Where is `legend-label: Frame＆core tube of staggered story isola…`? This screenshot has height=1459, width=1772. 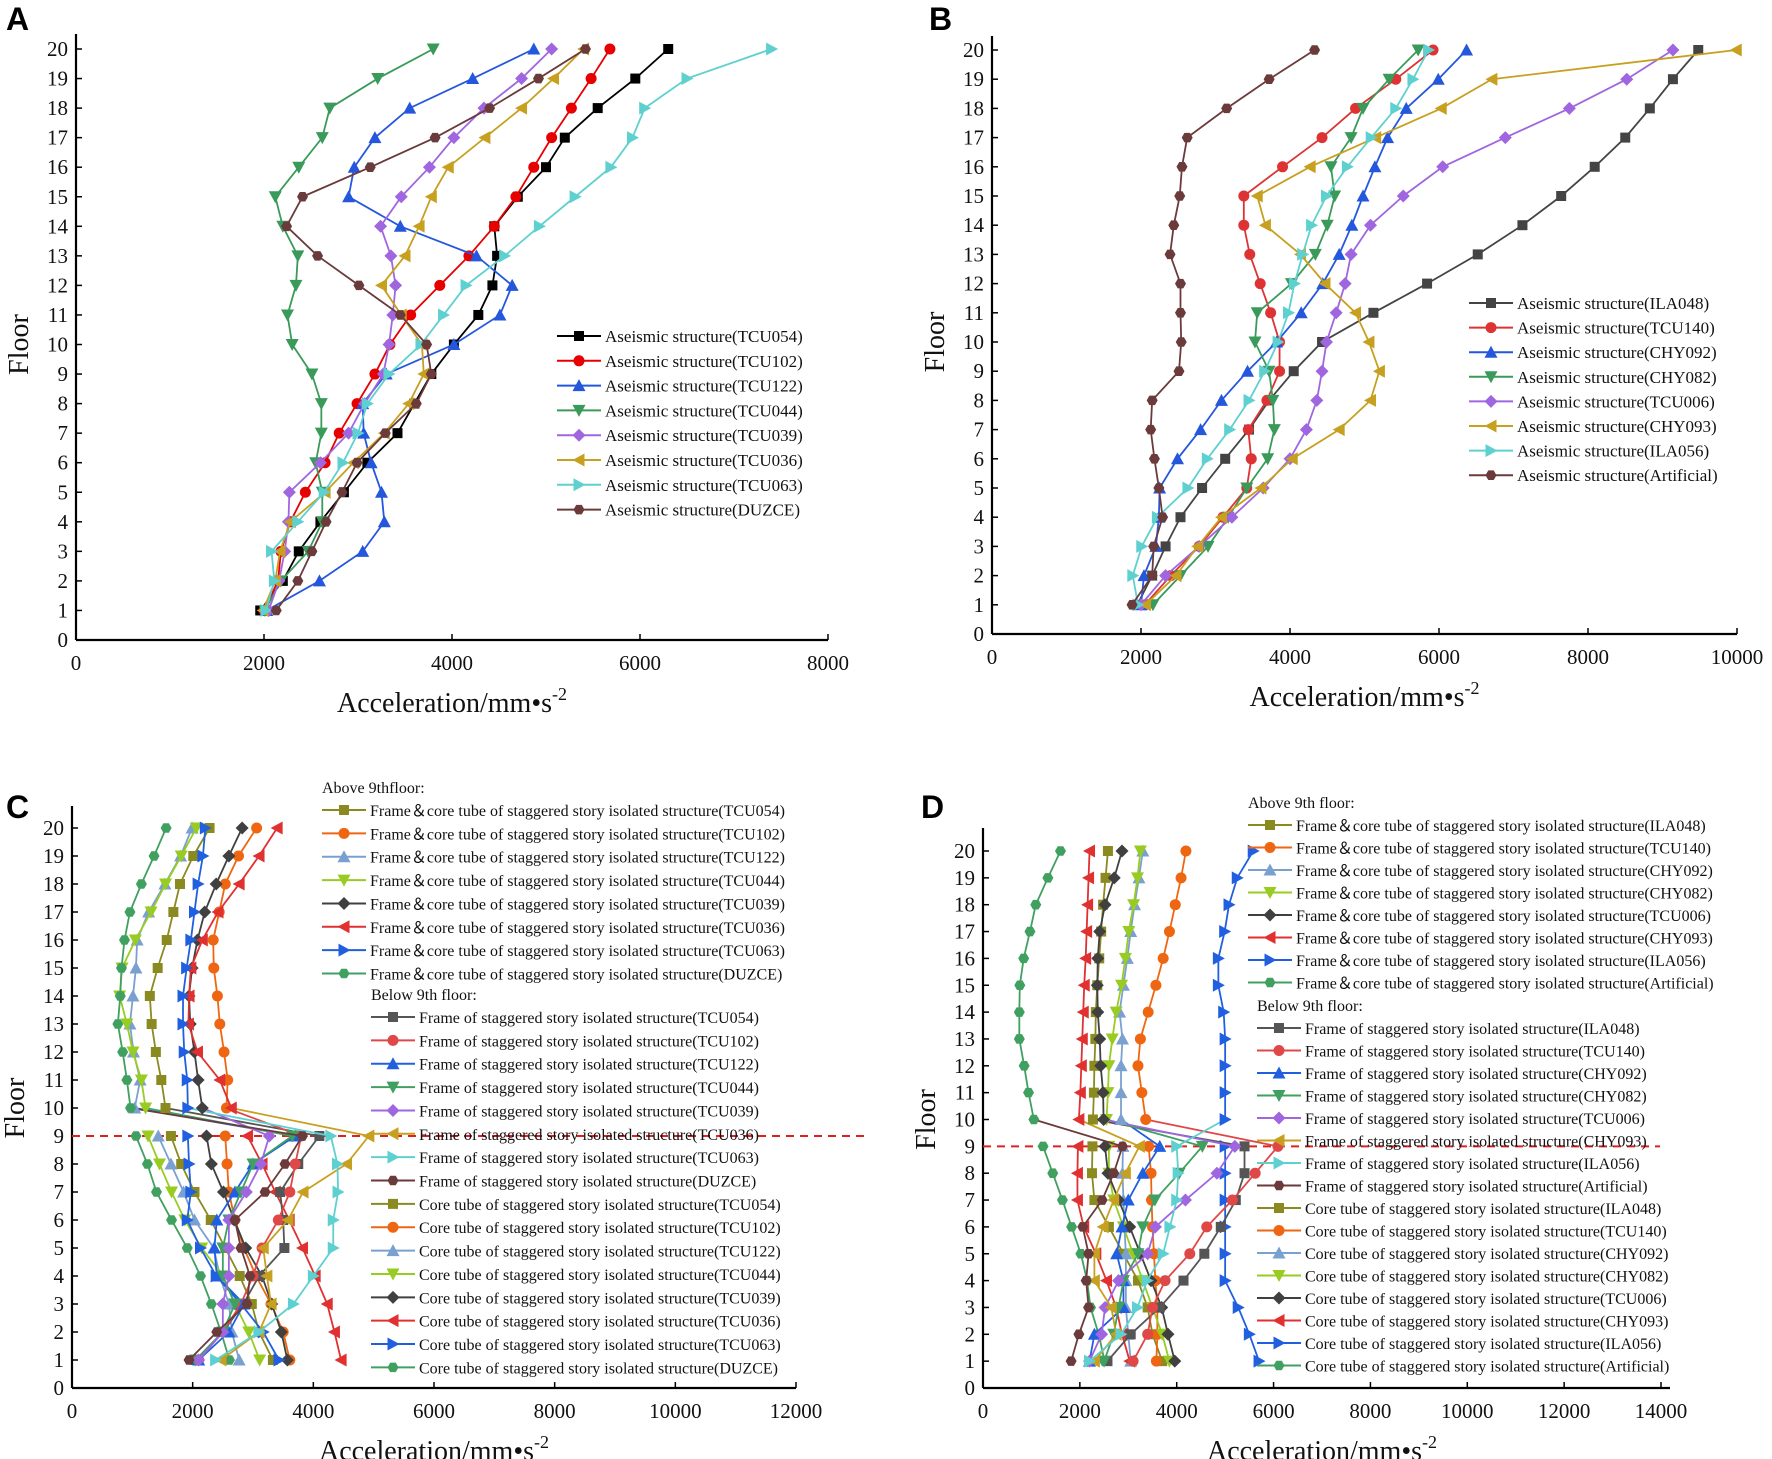
legend-label: Frame＆core tube of staggered story isola… is located at coordinates (1504, 894).